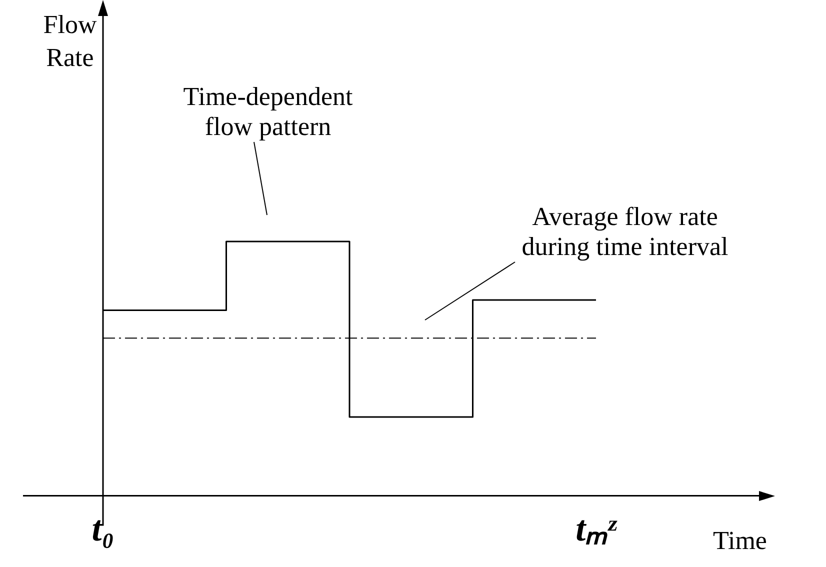 The height and width of the screenshot is (567, 826). I want to click on x-tick-label: tₘᶻ, so click(597, 528).